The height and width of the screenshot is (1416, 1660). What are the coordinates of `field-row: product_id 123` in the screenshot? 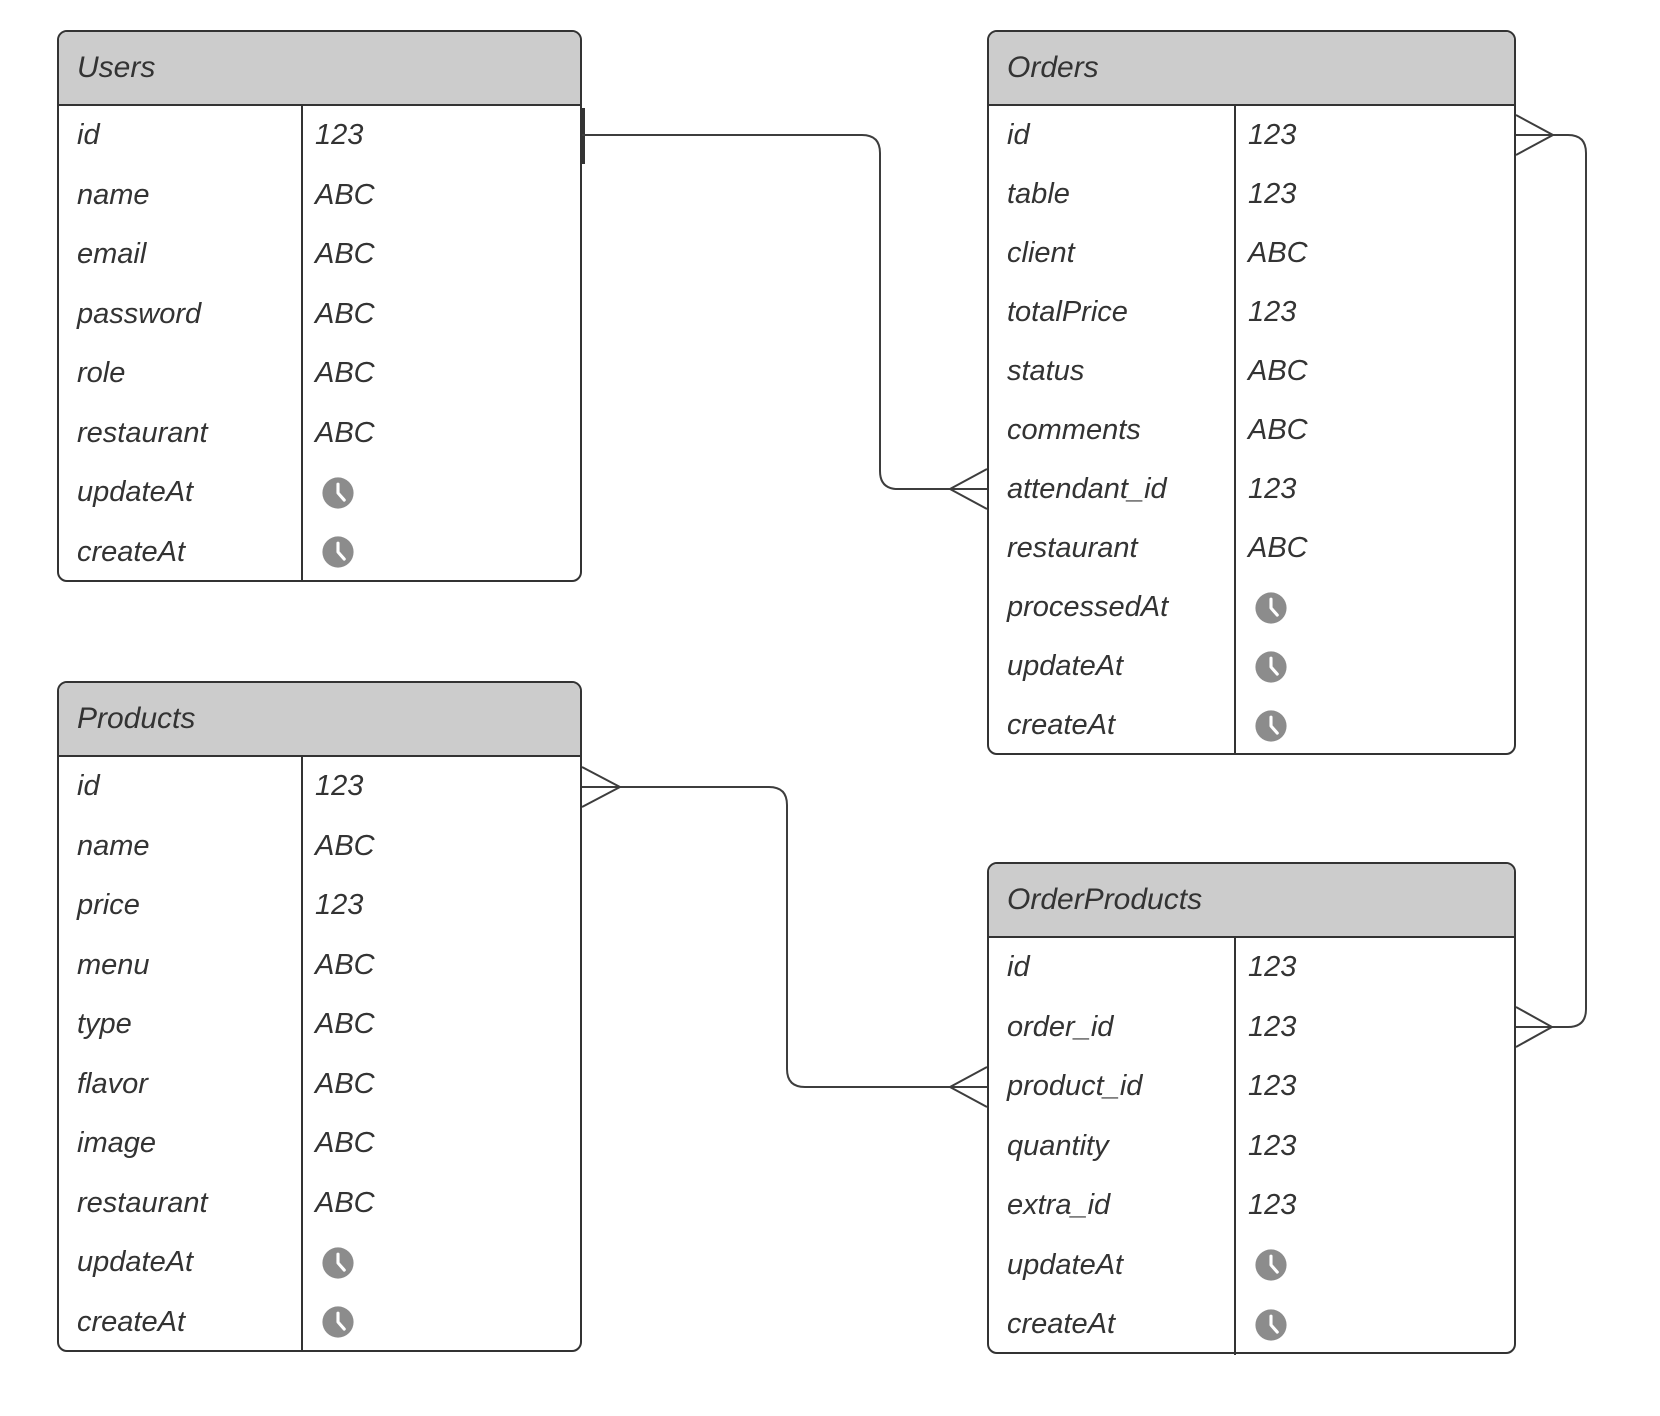 It's located at (1251, 1087).